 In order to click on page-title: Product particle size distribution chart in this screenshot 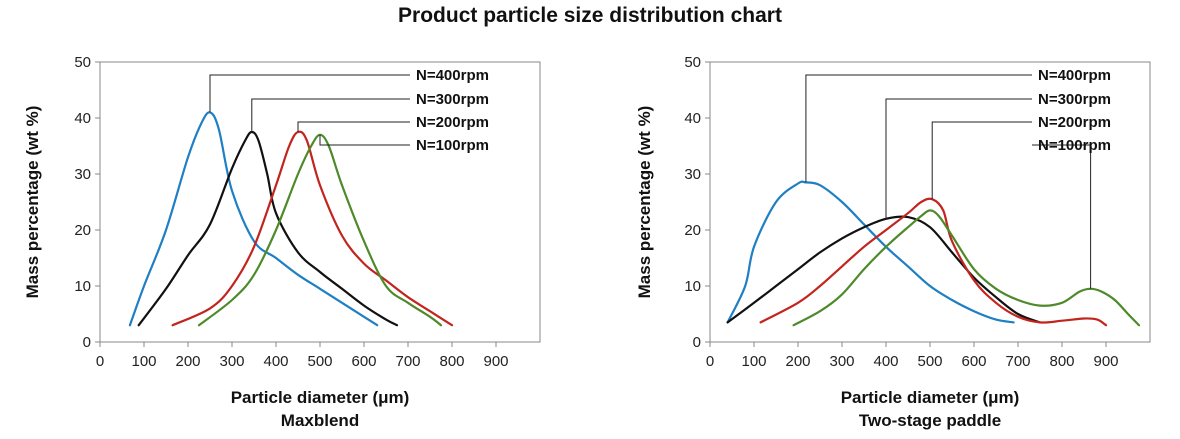, I will do `click(590, 15)`.